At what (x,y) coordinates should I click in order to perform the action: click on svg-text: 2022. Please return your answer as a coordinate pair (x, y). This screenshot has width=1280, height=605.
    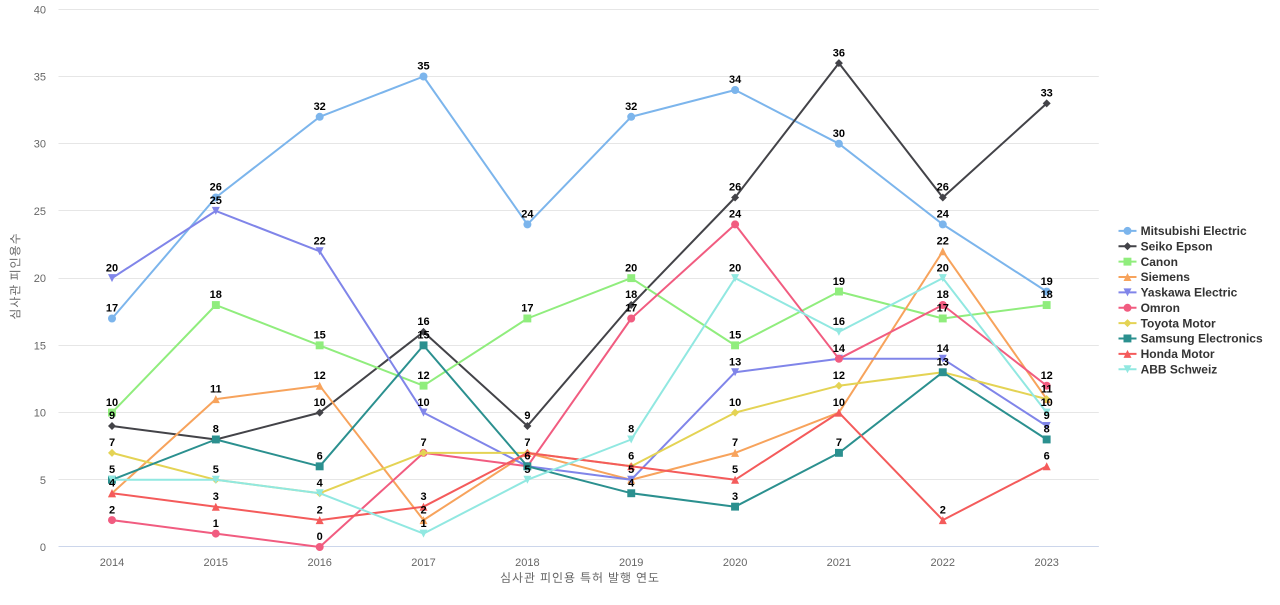
    Looking at the image, I should click on (943, 563).